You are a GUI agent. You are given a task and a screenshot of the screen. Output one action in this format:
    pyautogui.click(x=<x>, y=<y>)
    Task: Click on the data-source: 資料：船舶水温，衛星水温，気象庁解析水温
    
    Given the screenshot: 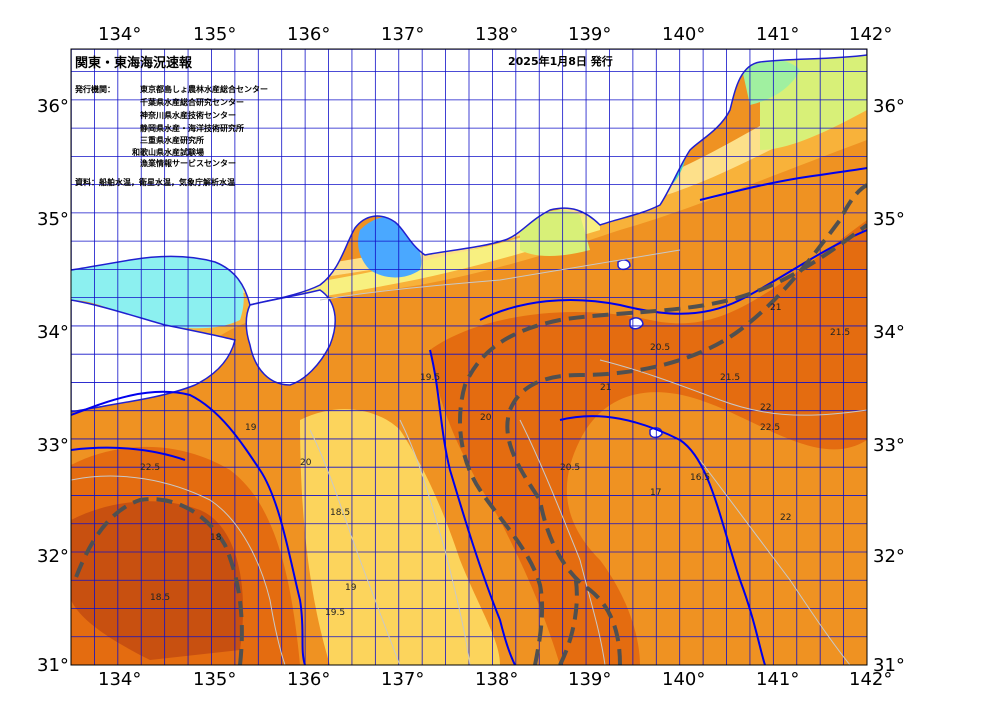 What is the action you would take?
    pyautogui.click(x=155, y=182)
    